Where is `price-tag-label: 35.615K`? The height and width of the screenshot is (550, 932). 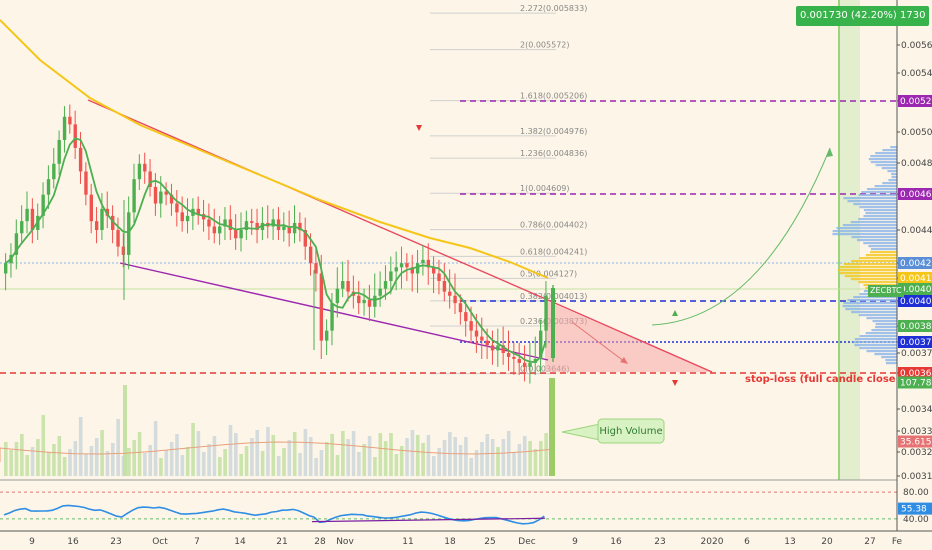 price-tag-label: 35.615K is located at coordinates (916, 443).